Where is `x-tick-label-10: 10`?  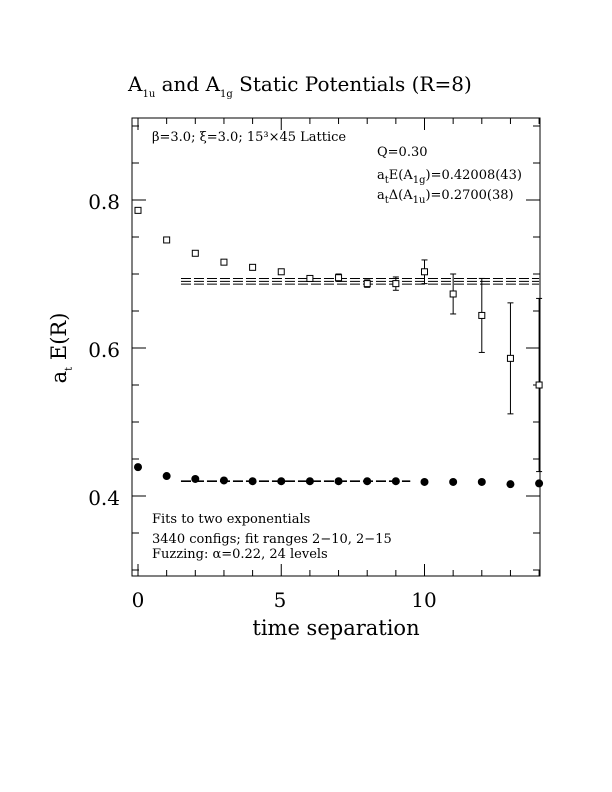 x-tick-label-10: 10 is located at coordinates (423, 600).